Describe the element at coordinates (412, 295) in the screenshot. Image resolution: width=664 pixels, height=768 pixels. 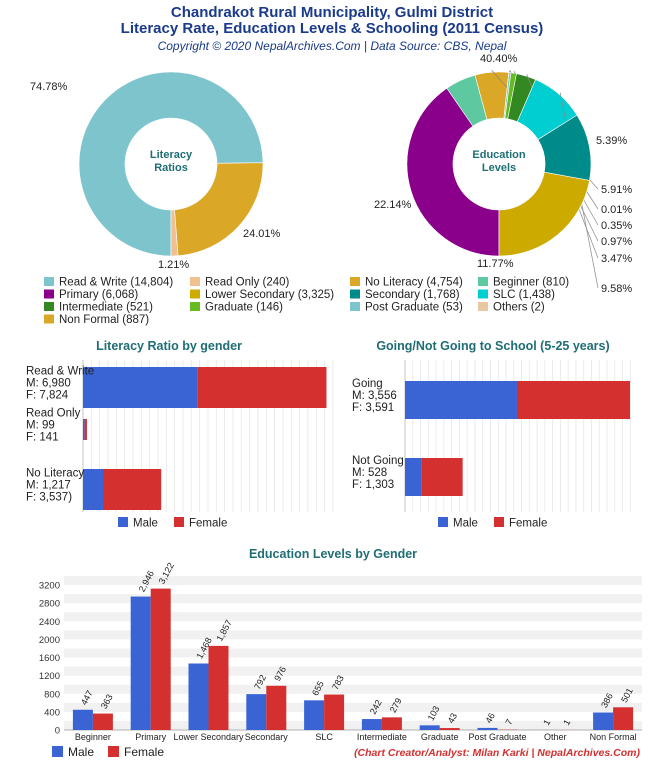
I see `legend-label: Secondary (1,768)` at that location.